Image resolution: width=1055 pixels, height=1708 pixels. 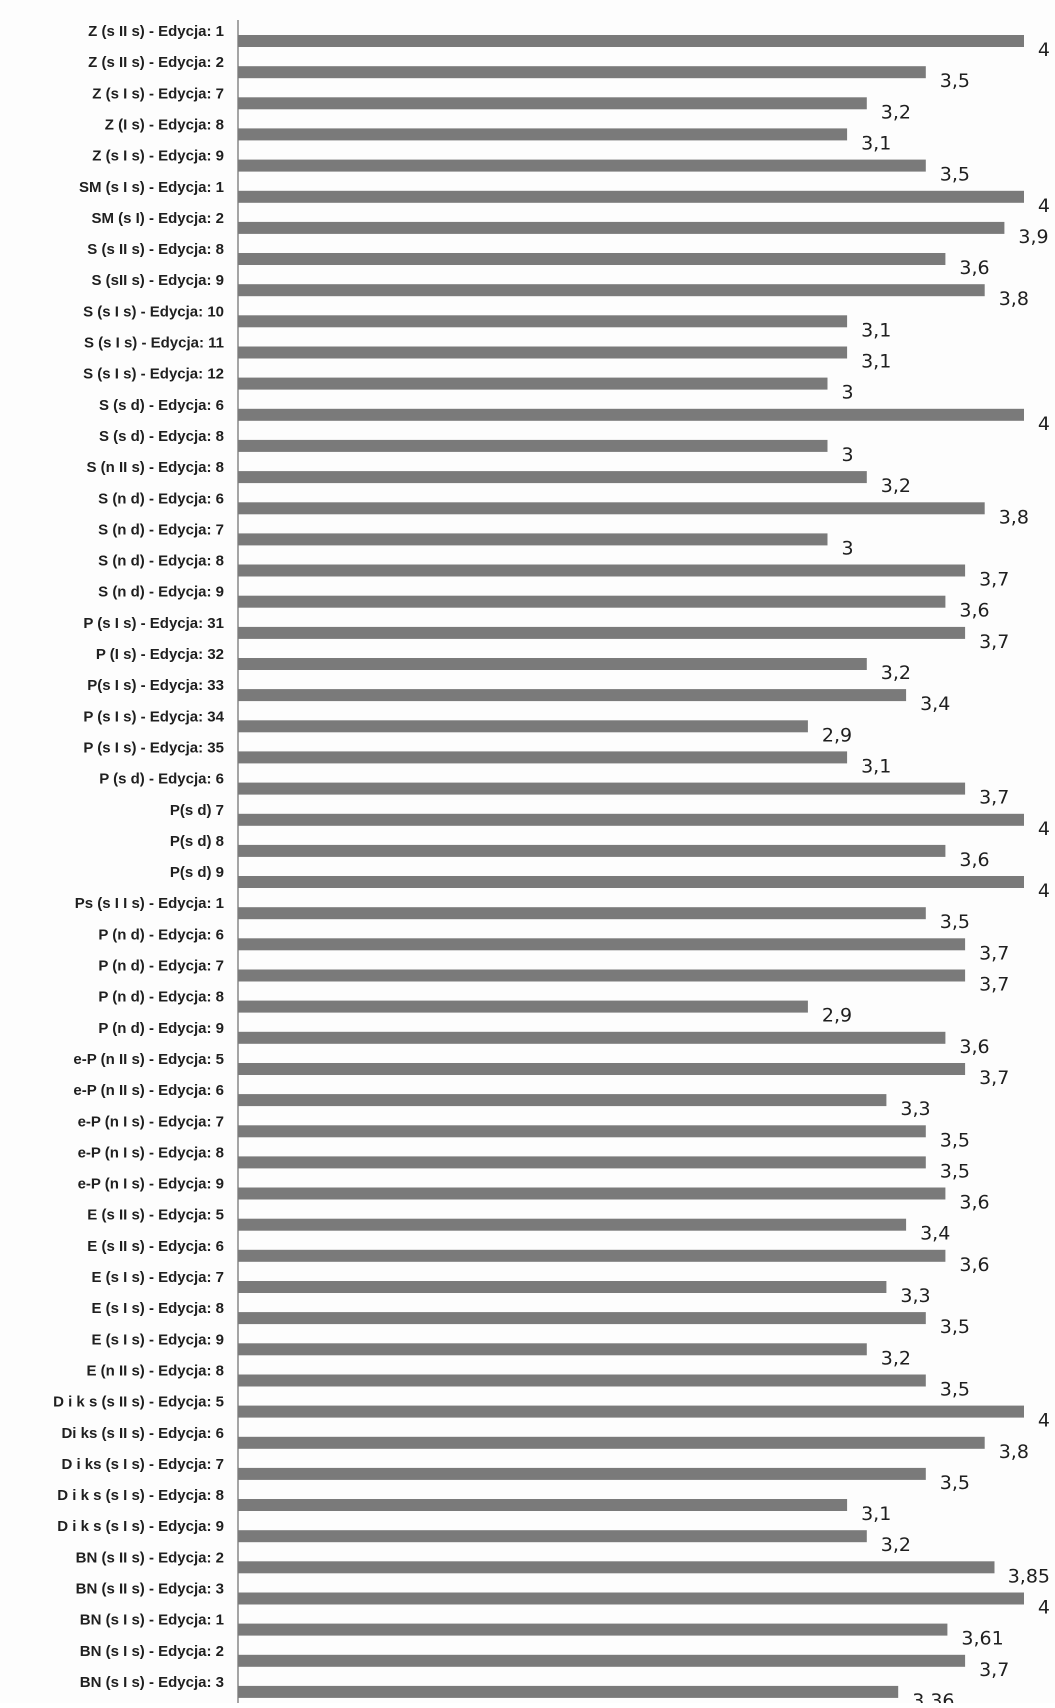 I want to click on category-label: BN (s I s) - Edycja: 2, so click(x=152, y=1651).